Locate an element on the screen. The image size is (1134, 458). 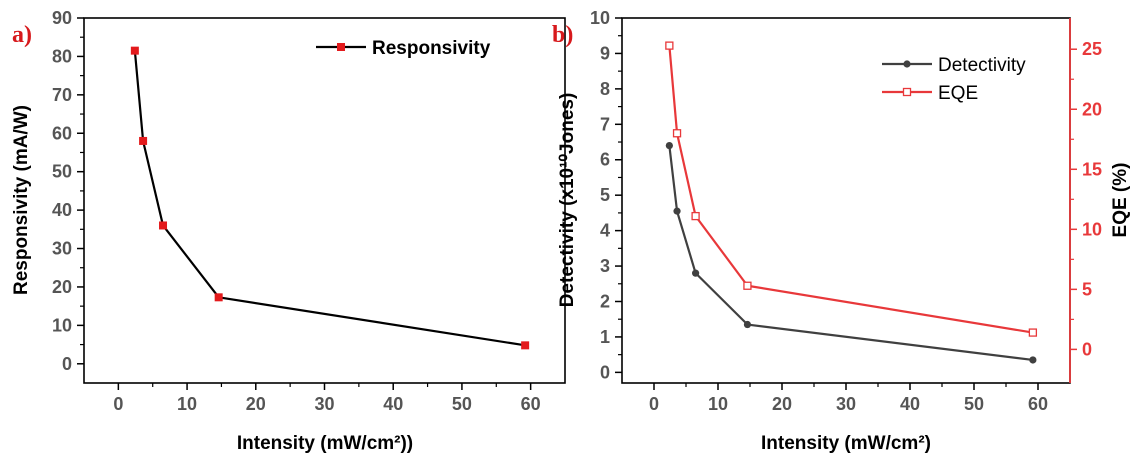
panel-a-x-axis: 0 10 20 30 40 50 60 is located at coordinates (327, 398).